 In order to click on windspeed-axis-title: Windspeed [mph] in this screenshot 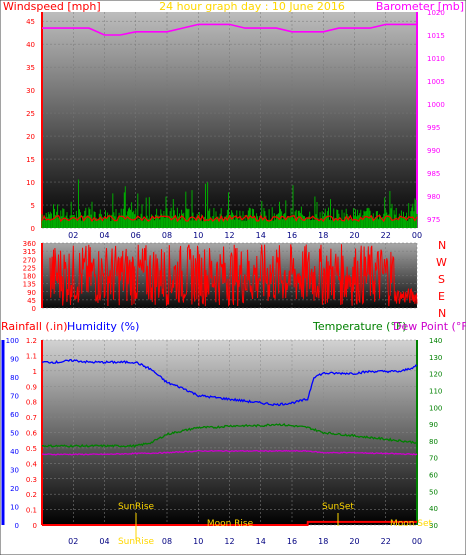, I will do `click(52, 6)`.